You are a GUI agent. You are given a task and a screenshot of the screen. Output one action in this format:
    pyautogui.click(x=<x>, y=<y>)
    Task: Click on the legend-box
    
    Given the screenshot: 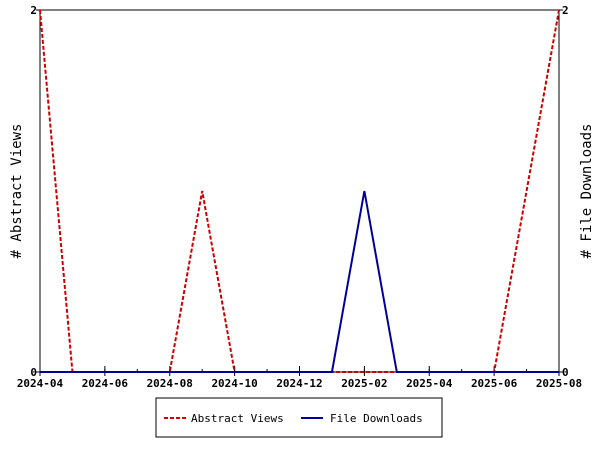 What is the action you would take?
    pyautogui.click(x=299, y=417)
    